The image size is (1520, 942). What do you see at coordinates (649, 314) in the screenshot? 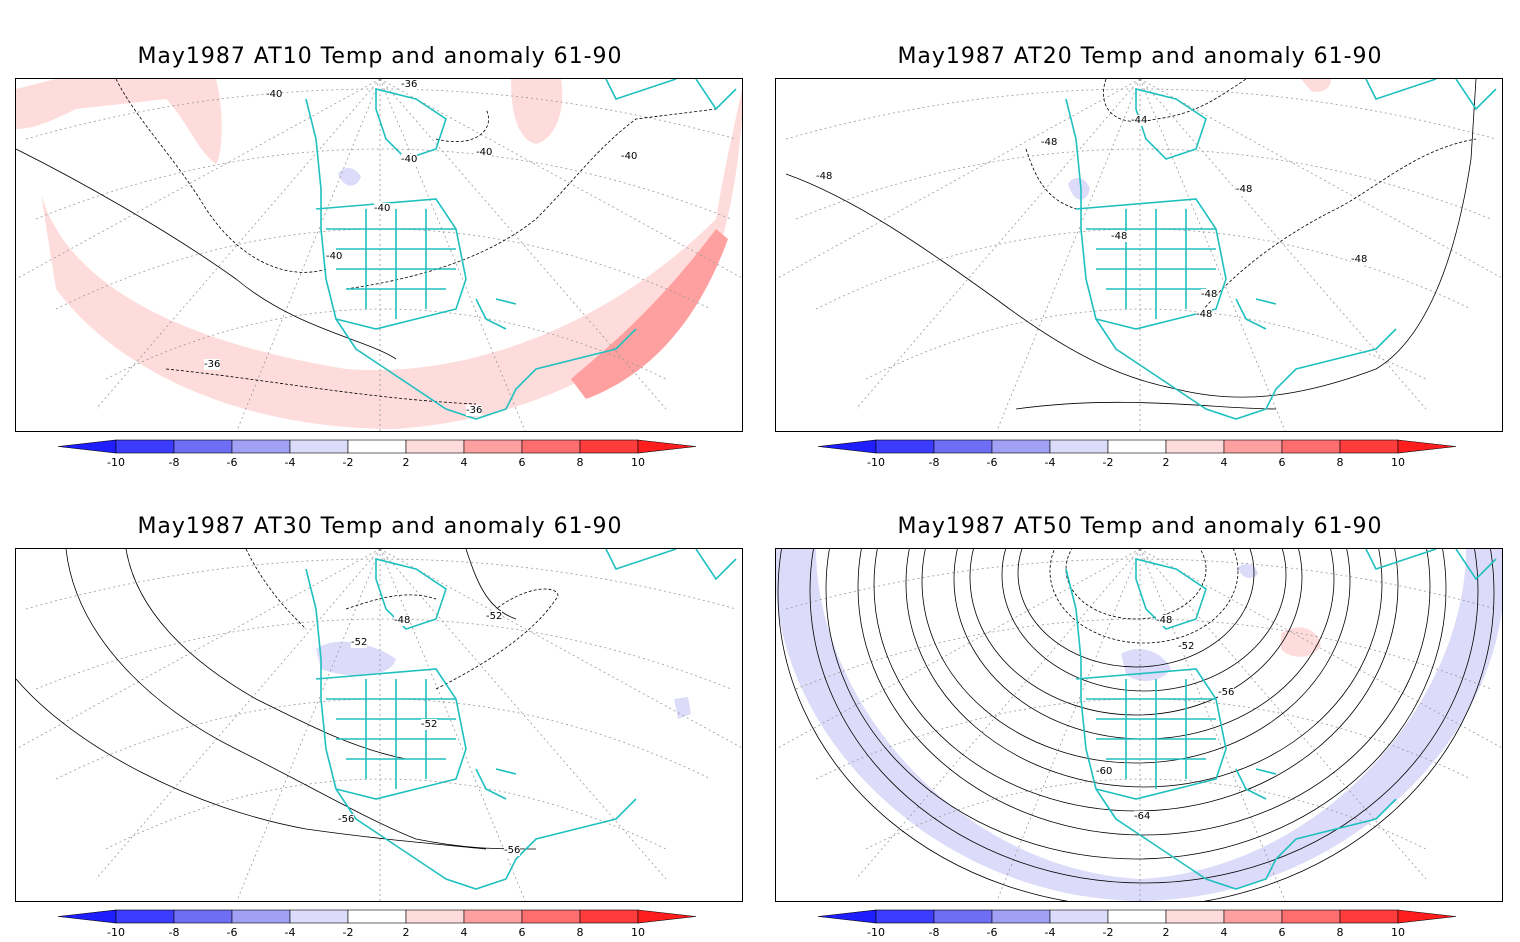
I see `anomaly-positive-core` at bounding box center [649, 314].